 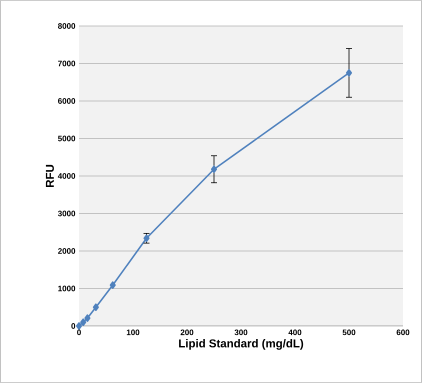 What do you see at coordinates (241, 344) in the screenshot?
I see `x-axis-title: Lipid Standard (mg/dL)` at bounding box center [241, 344].